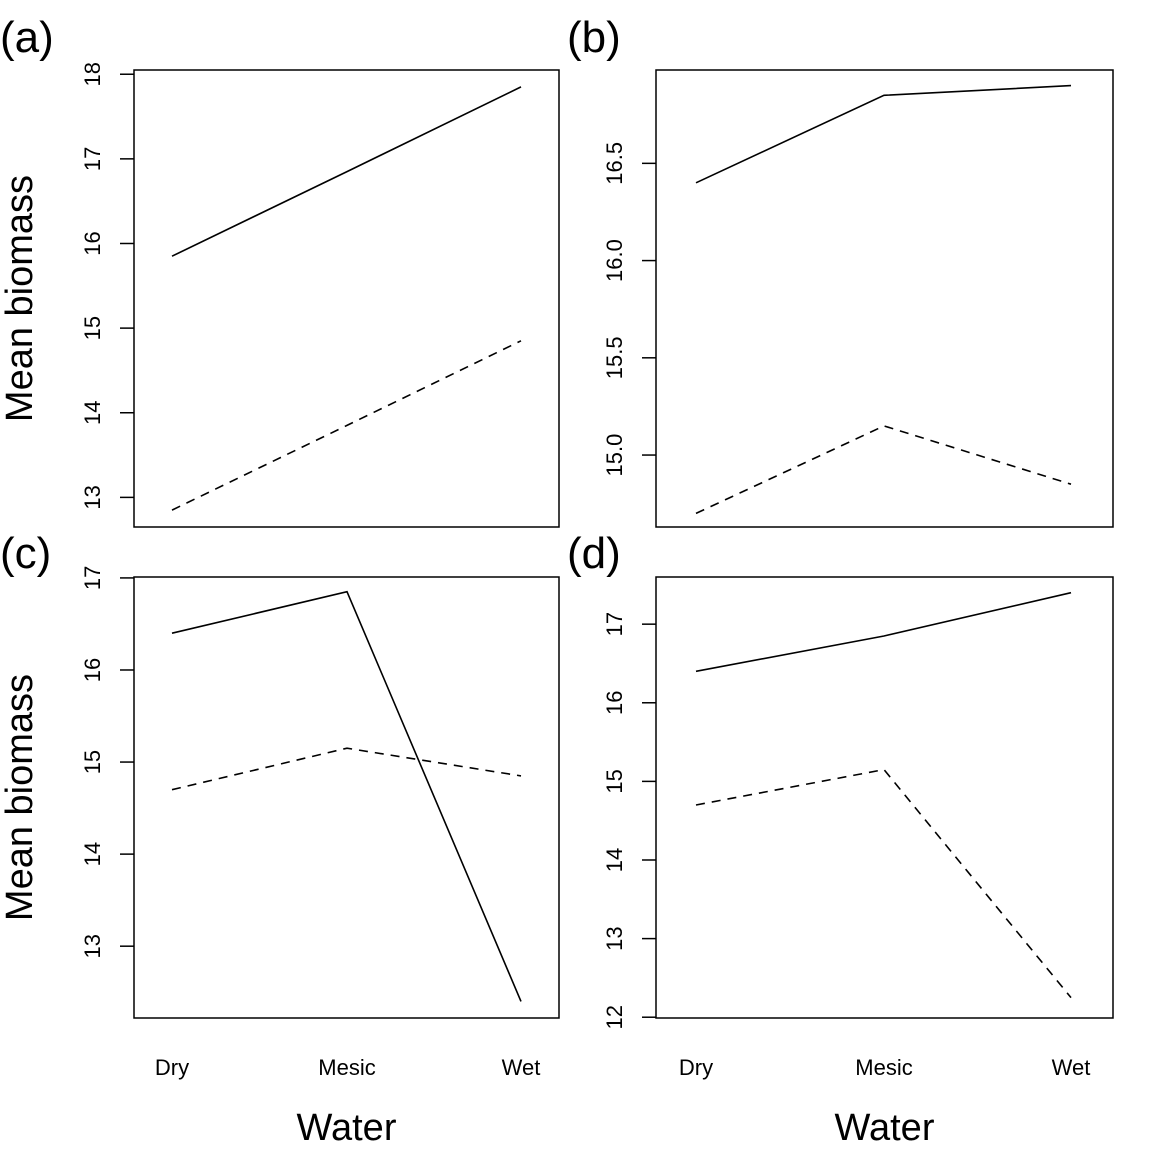 The height and width of the screenshot is (1152, 1152). I want to click on panel-label: (b), so click(594, 37).